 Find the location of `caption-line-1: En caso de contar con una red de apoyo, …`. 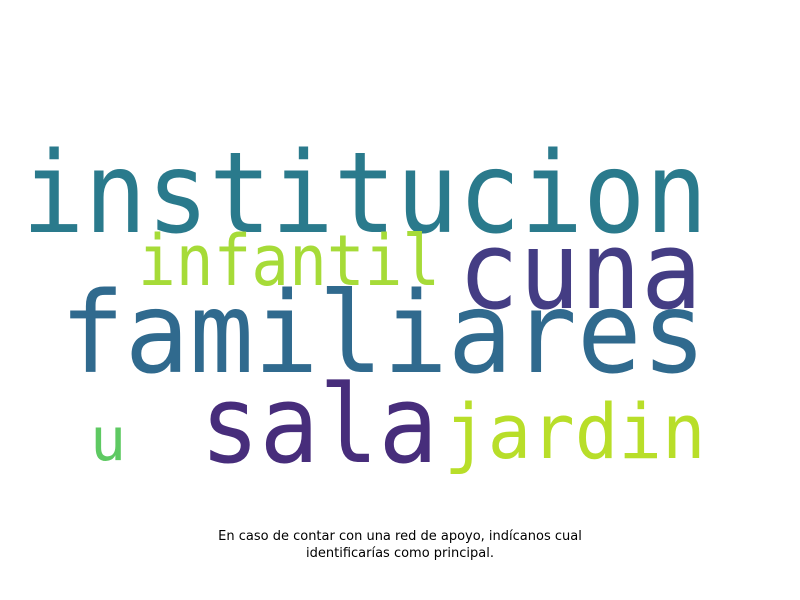

caption-line-1: En caso de contar con una red de apoyo, … is located at coordinates (400, 536).